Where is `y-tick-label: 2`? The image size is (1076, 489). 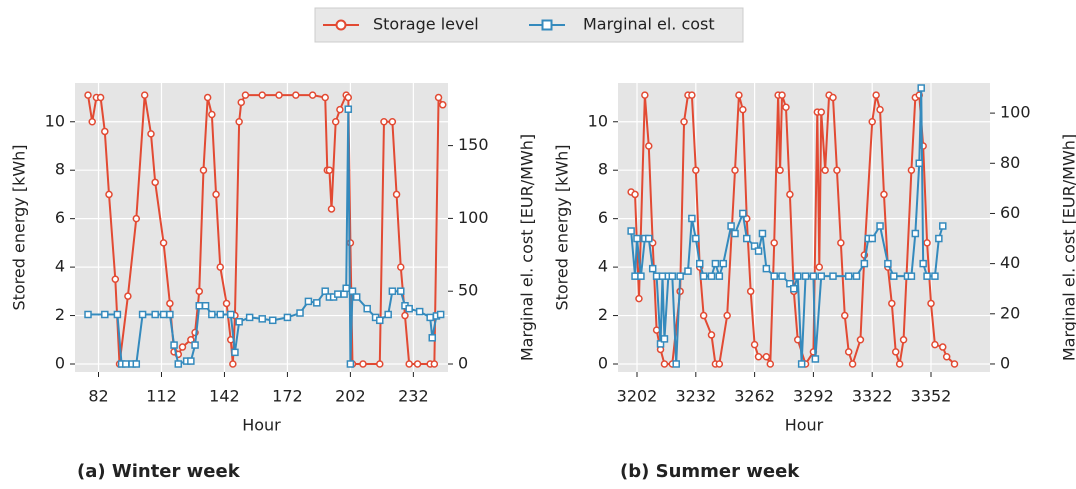
y-tick-label: 2 is located at coordinates (60, 314).